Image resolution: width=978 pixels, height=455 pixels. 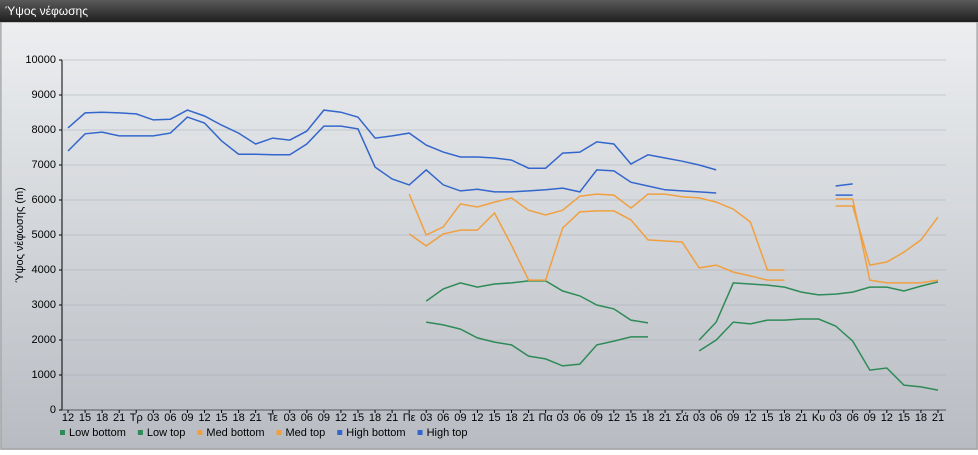 I want to click on x-tick-label: Σά, so click(x=683, y=418).